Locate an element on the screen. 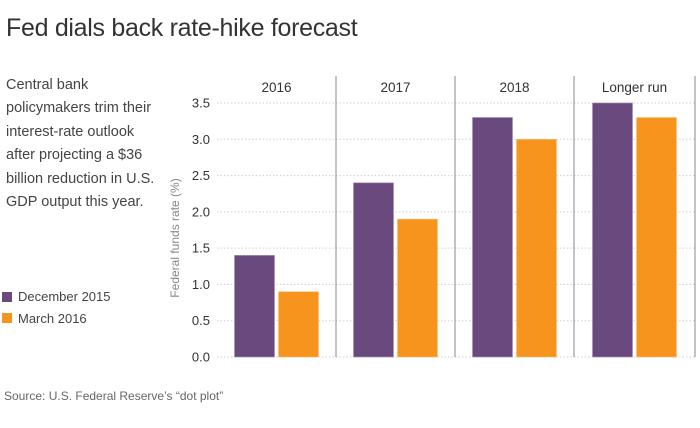 This screenshot has height=428, width=700. legend-swatch-march-2016 is located at coordinates (7, 318).